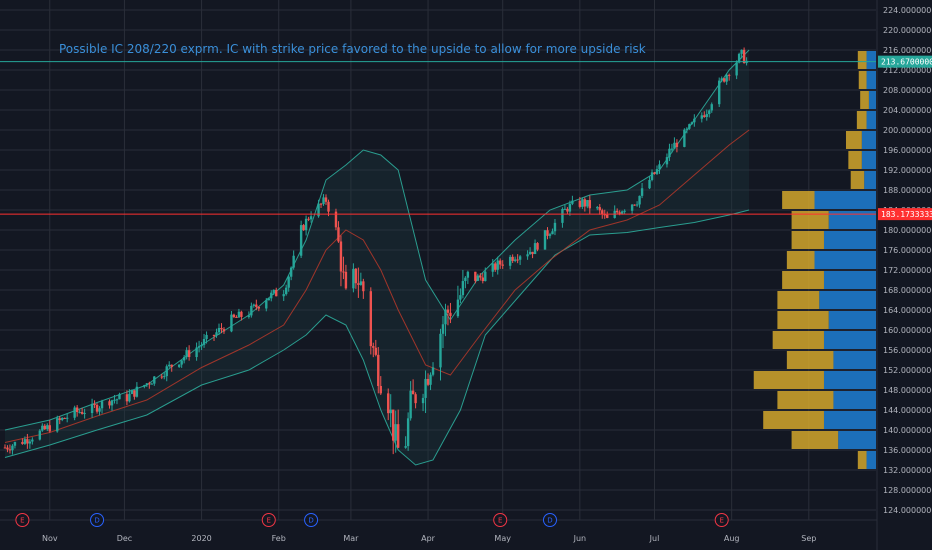 This screenshot has height=550, width=932. What do you see at coordinates (907, 110) in the screenshot?
I see `price-tick-label: 204.00000000` at bounding box center [907, 110].